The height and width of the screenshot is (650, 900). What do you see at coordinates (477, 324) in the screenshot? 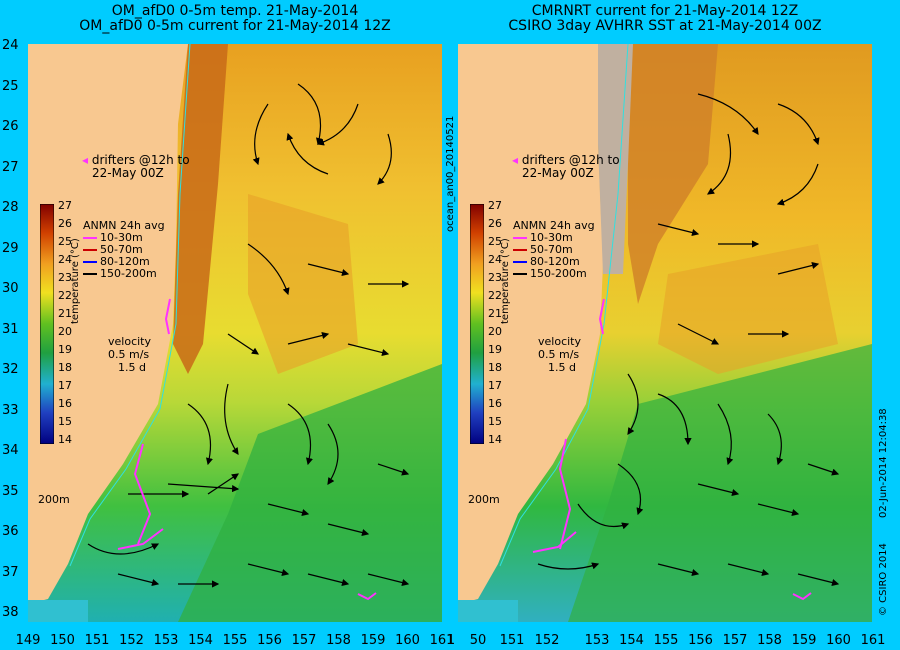
I see `right-colorbar-gradient` at bounding box center [477, 324].